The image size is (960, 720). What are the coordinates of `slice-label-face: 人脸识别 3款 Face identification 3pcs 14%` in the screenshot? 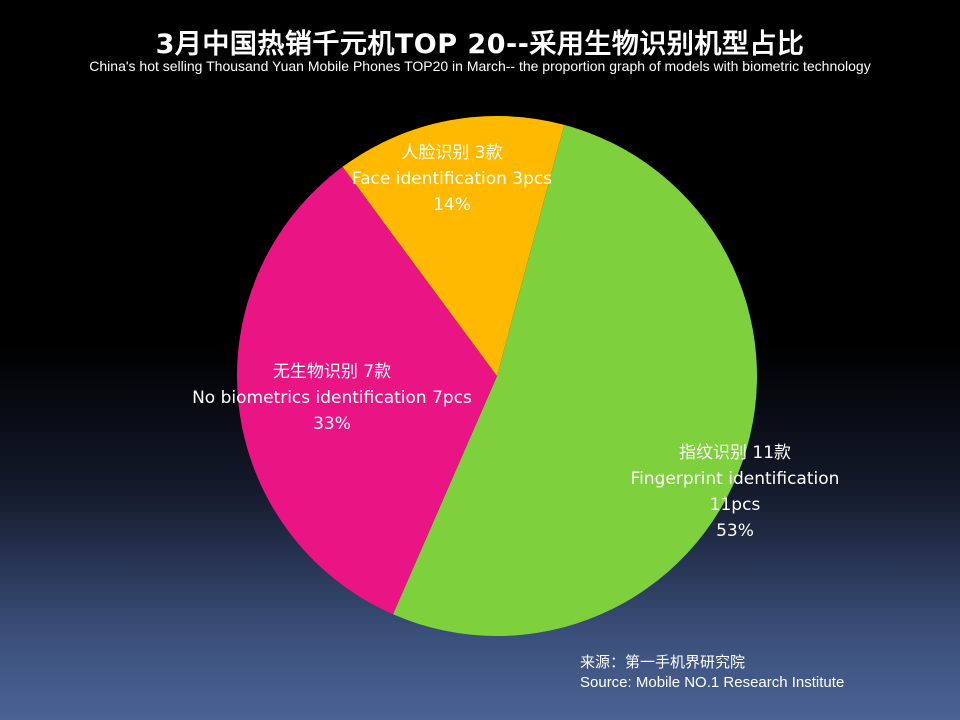 It's located at (452, 179).